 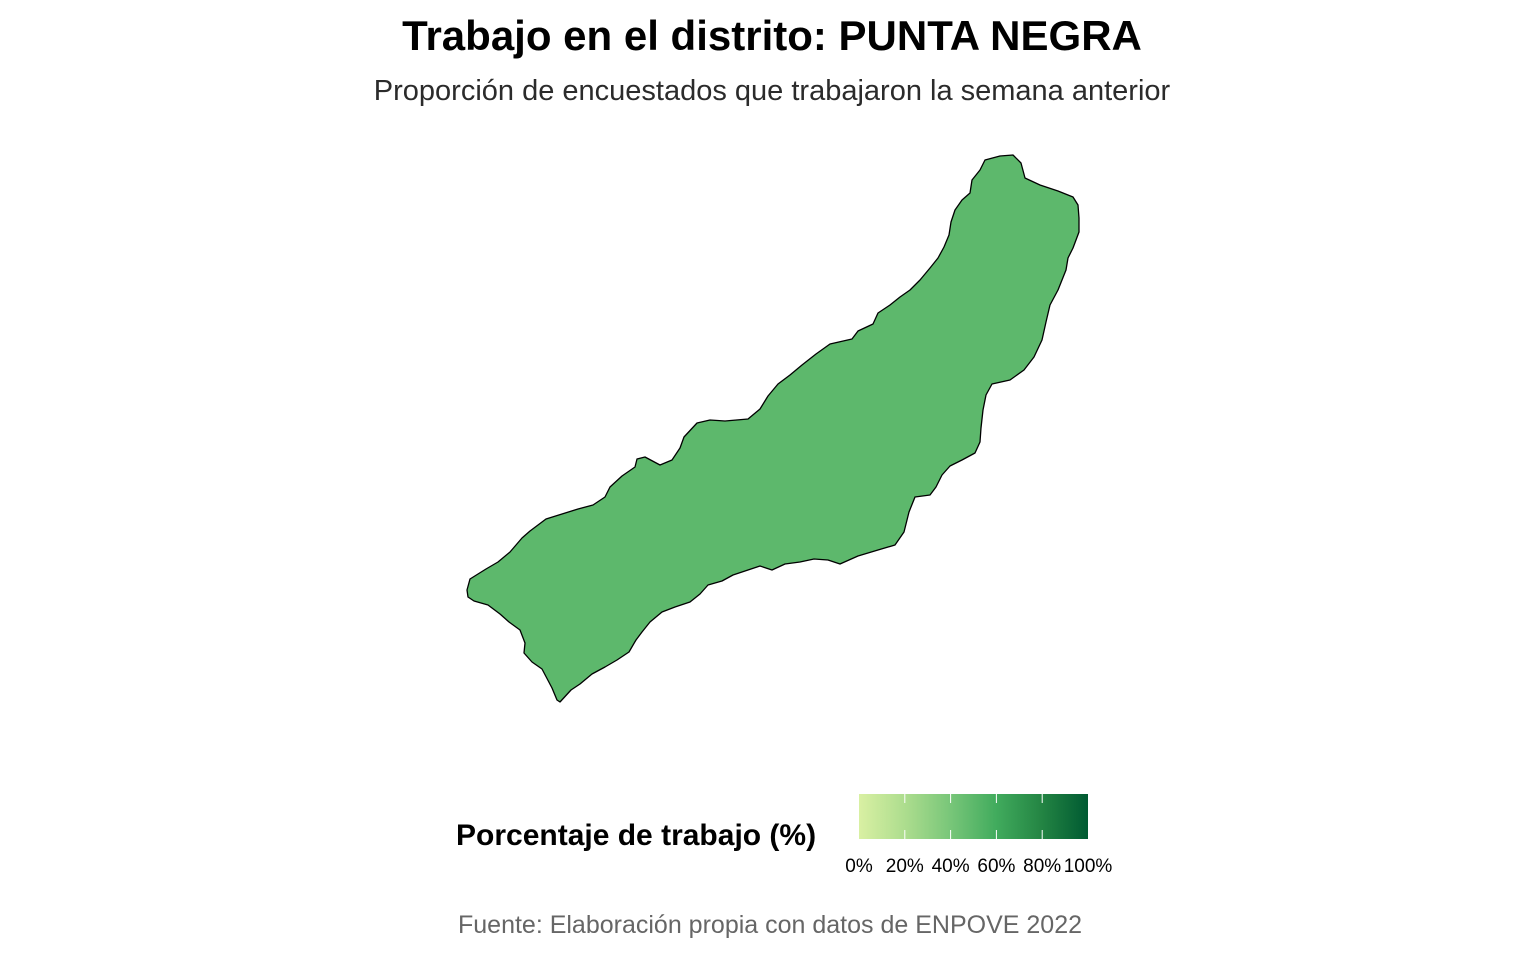 I want to click on legend-colorbar-fill, so click(x=973, y=816).